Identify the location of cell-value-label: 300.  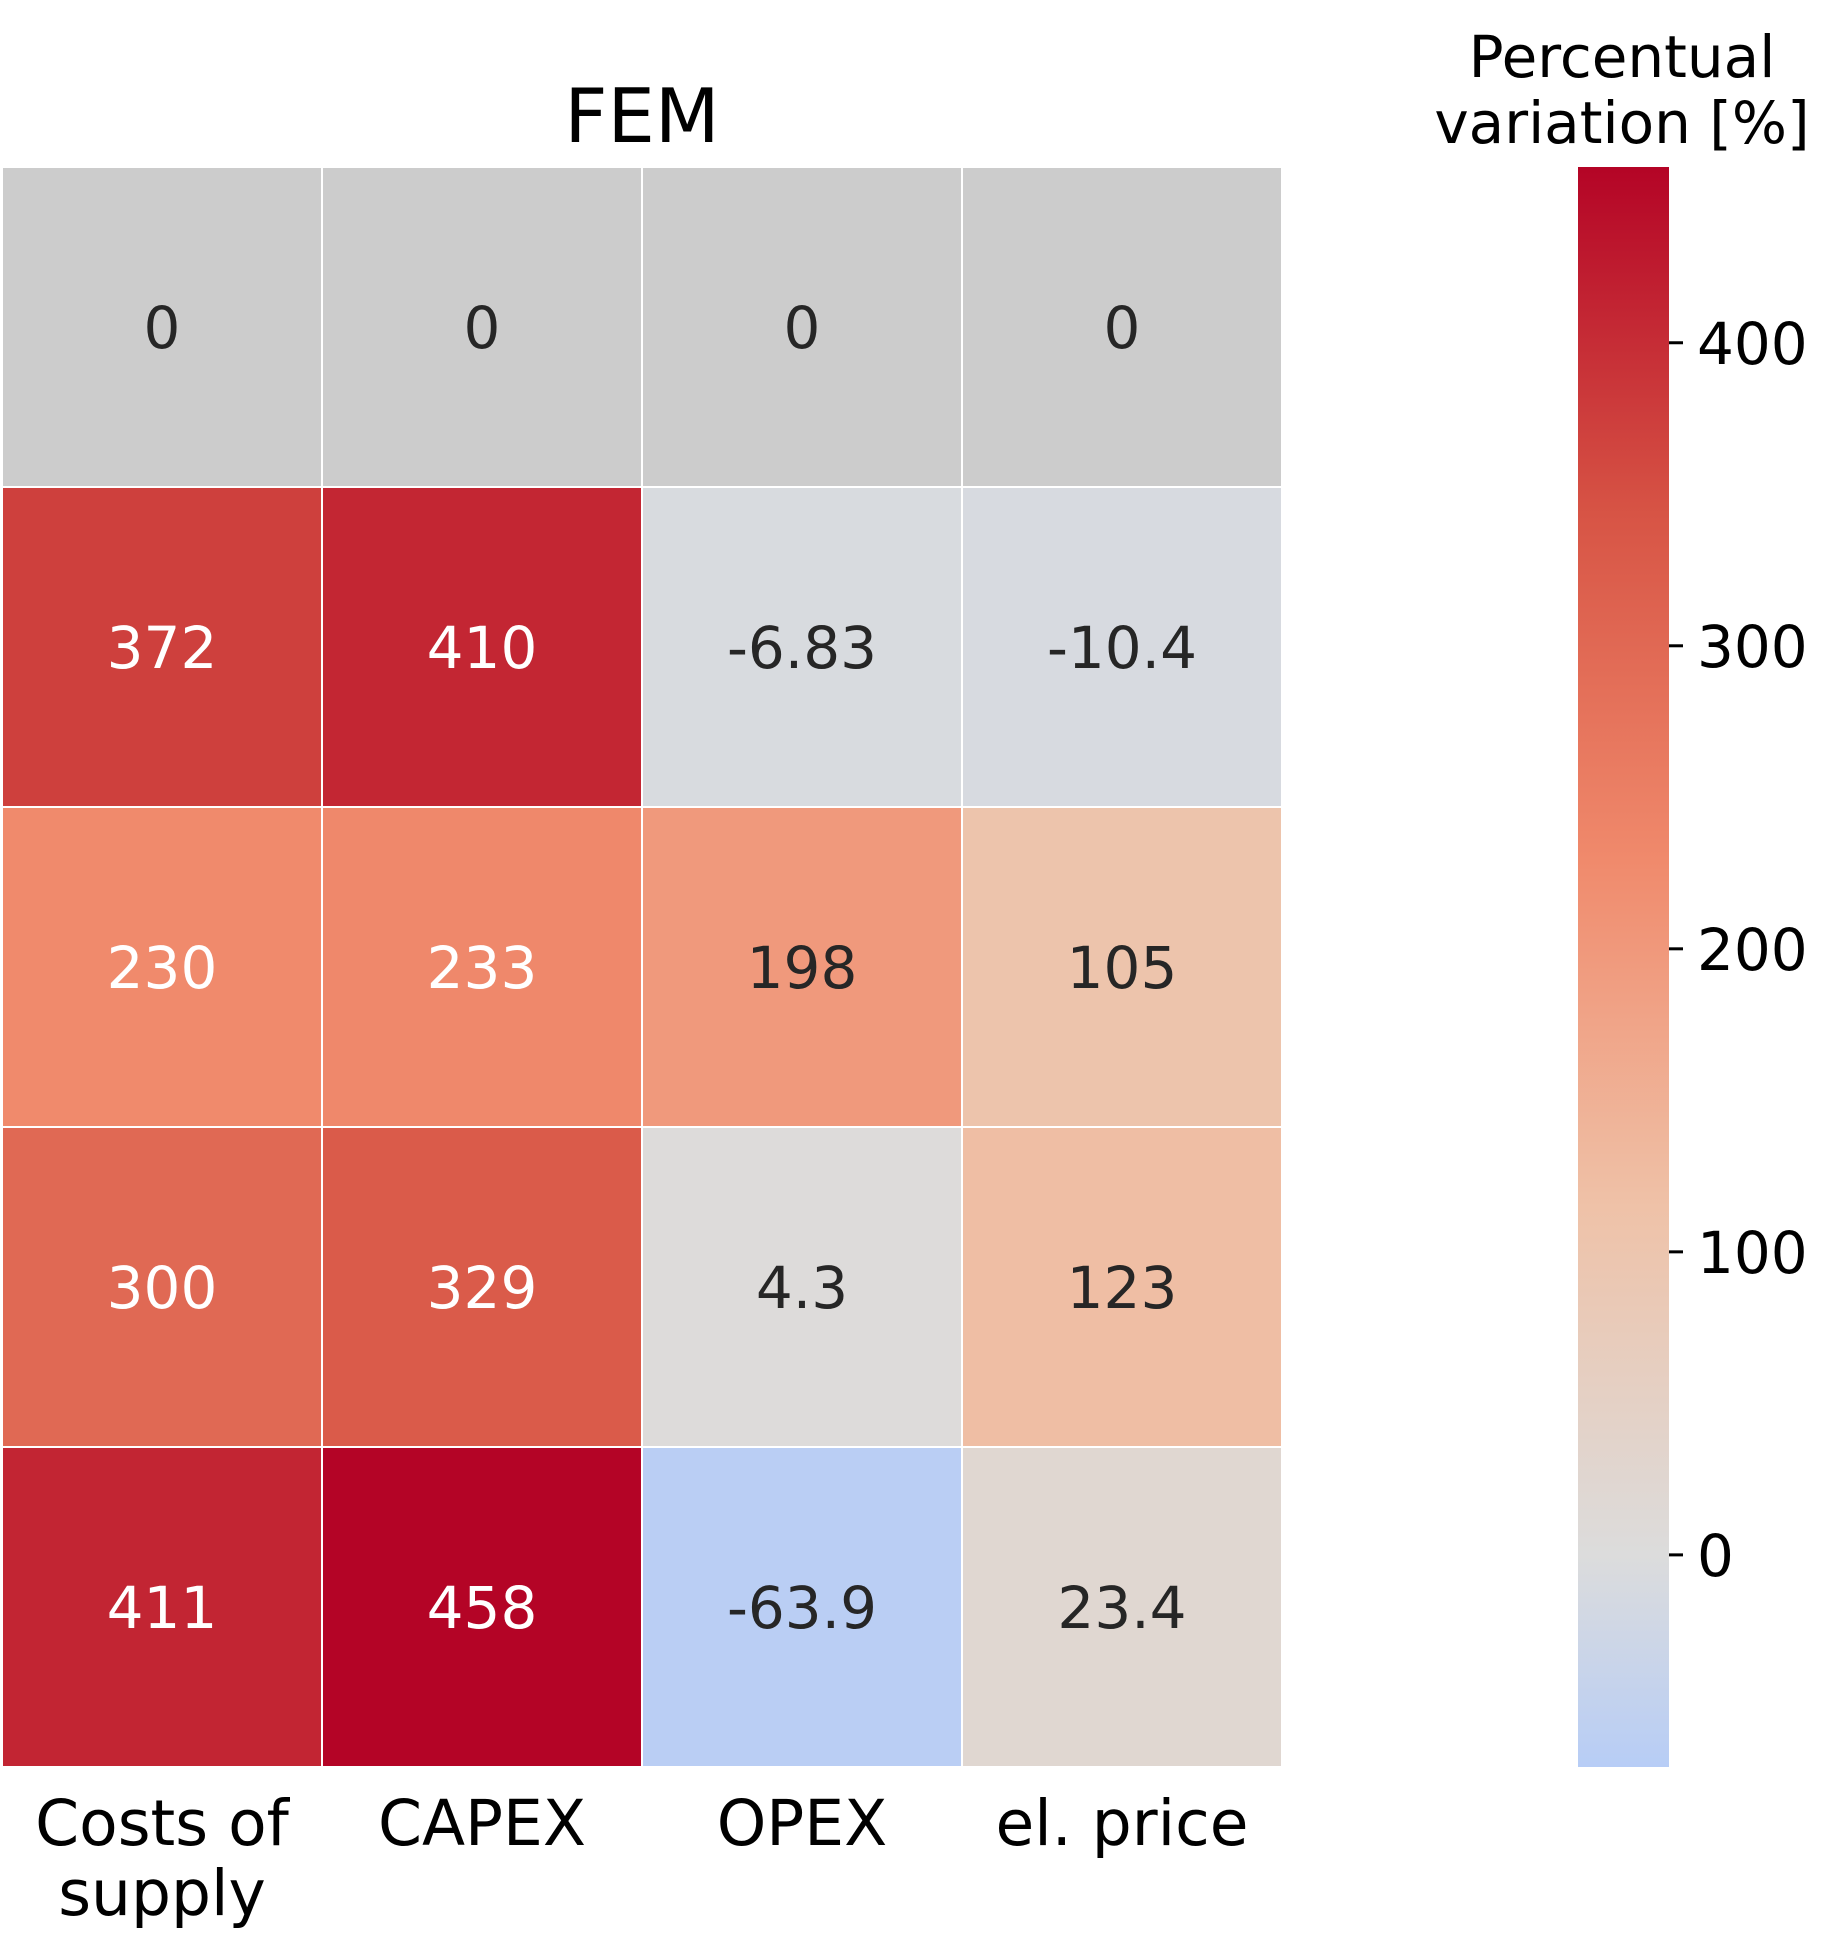
(162, 1288).